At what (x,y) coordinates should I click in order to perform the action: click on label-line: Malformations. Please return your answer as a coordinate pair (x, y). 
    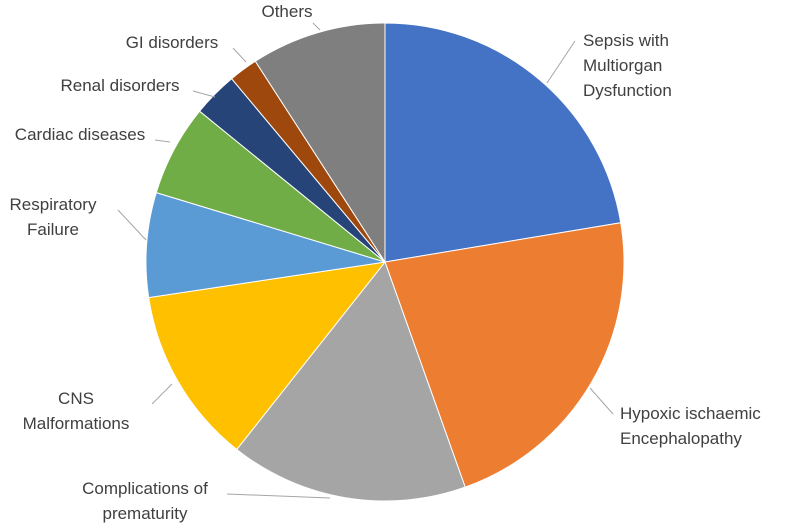
    Looking at the image, I should click on (76, 423).